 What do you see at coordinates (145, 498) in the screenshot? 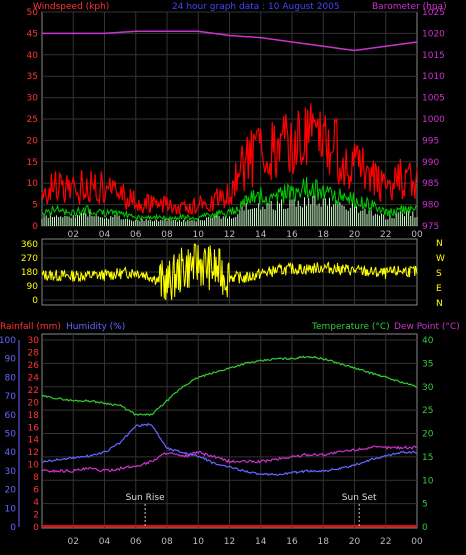
I see `sunrise-label: Sun Rise` at bounding box center [145, 498].